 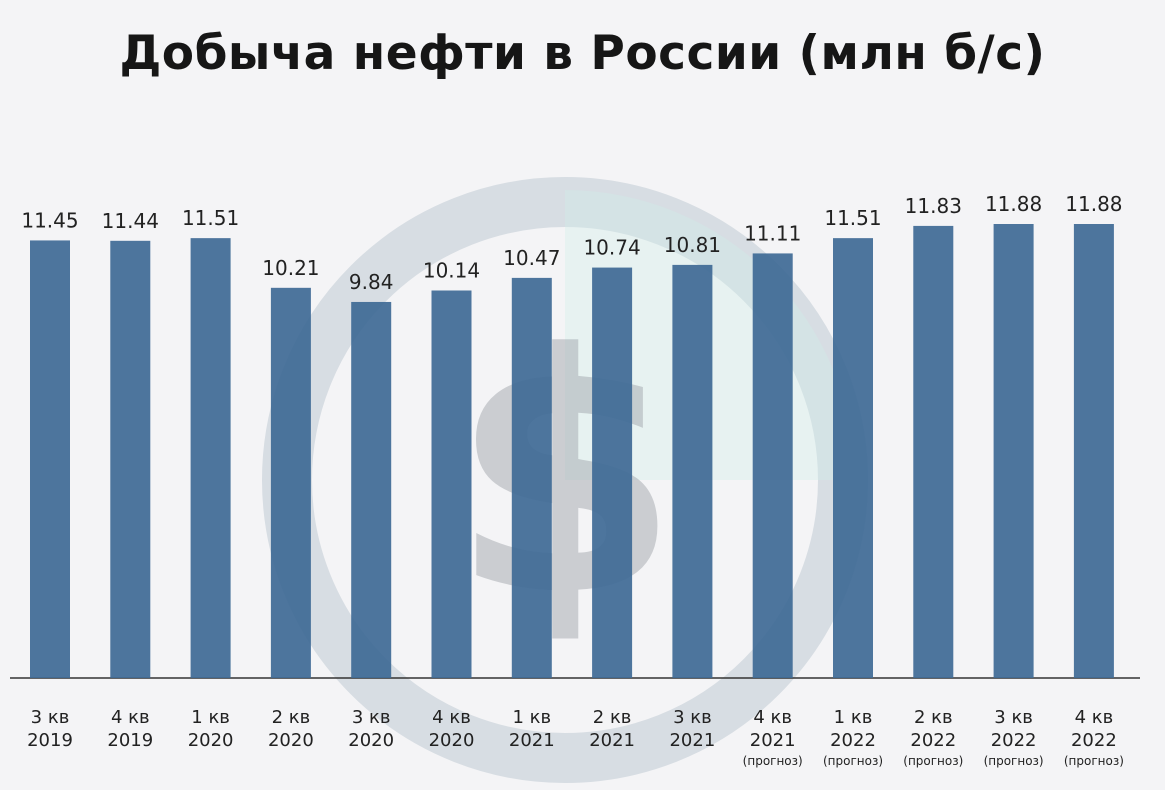 I want to click on bar-value-label: 11.11, so click(x=772, y=233).